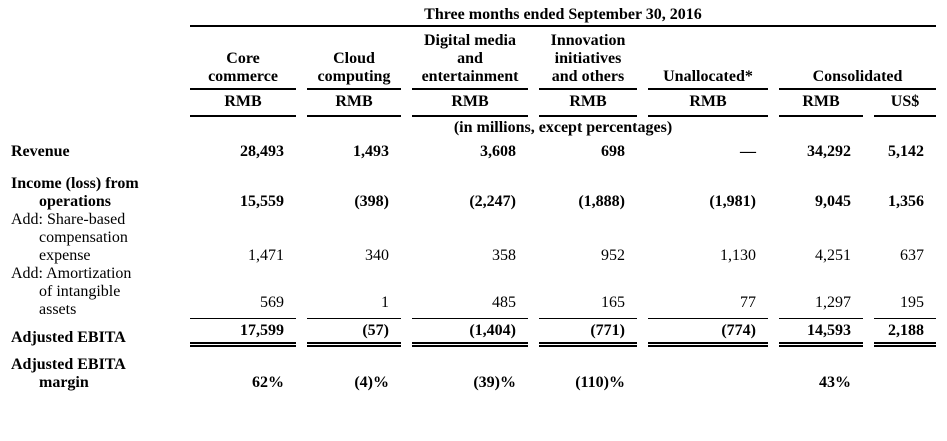 Image resolution: width=947 pixels, height=441 pixels. Describe the element at coordinates (498, 152) in the screenshot. I see `value-cell: 3,608` at that location.